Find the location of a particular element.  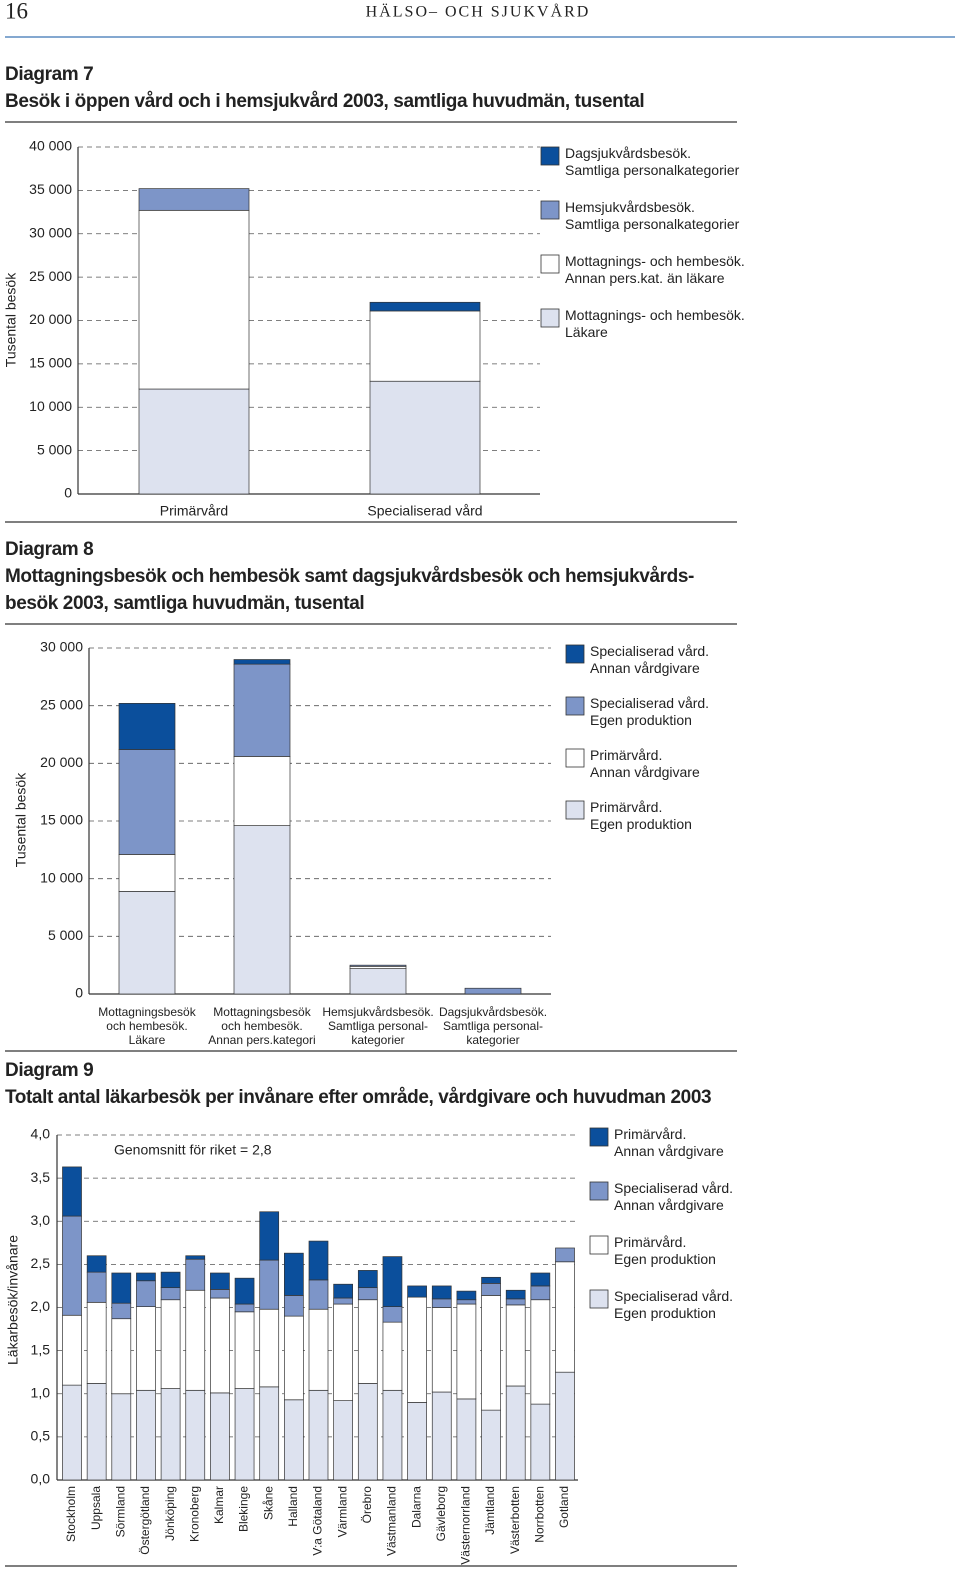

legend-label: Primärvård. Annan vårdgivare is located at coordinates (645, 763).